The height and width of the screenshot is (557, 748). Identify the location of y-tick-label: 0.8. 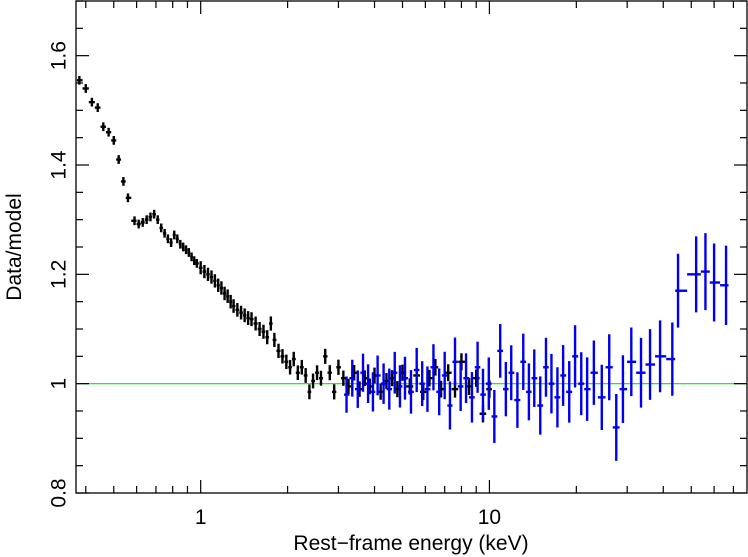
(59, 492).